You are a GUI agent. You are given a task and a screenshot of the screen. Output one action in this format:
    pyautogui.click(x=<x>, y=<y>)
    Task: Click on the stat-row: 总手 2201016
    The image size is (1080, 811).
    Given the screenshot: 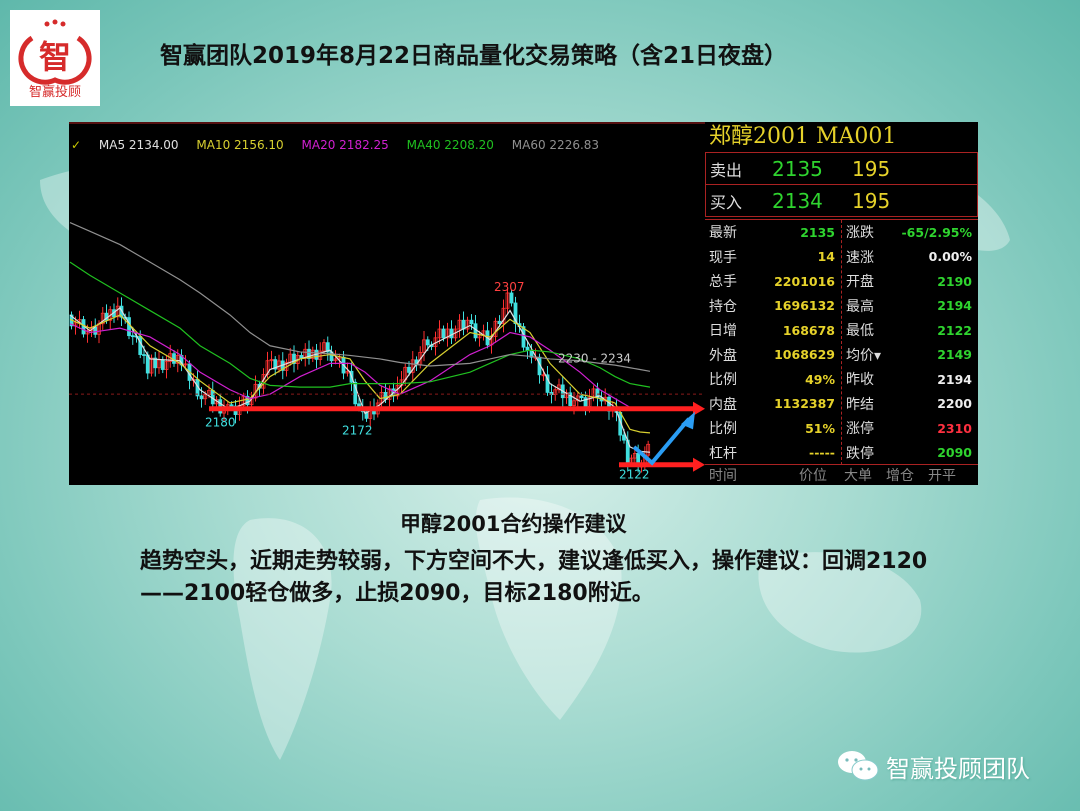 What is the action you would take?
    pyautogui.click(x=773, y=281)
    